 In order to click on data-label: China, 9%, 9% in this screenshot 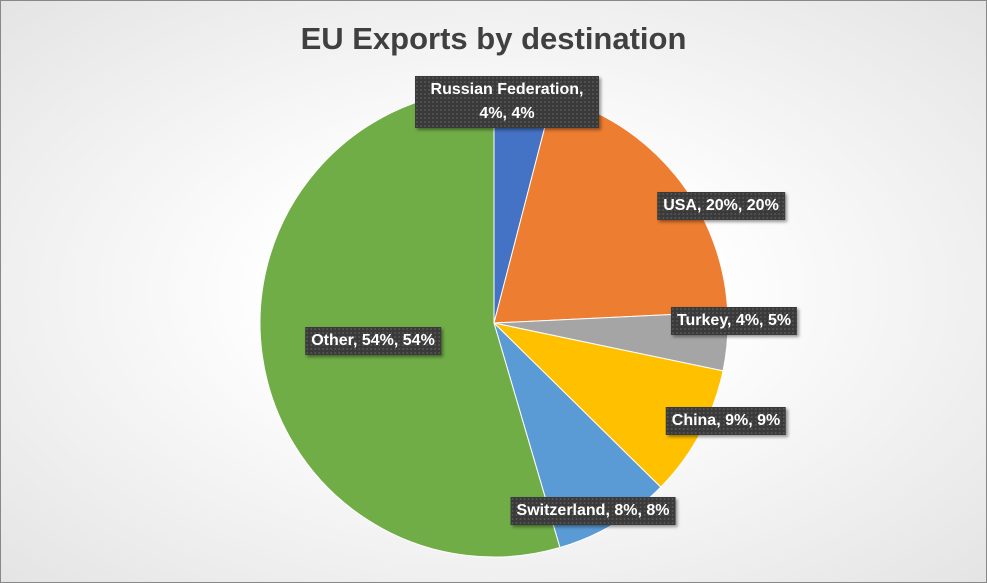, I will do `click(726, 421)`.